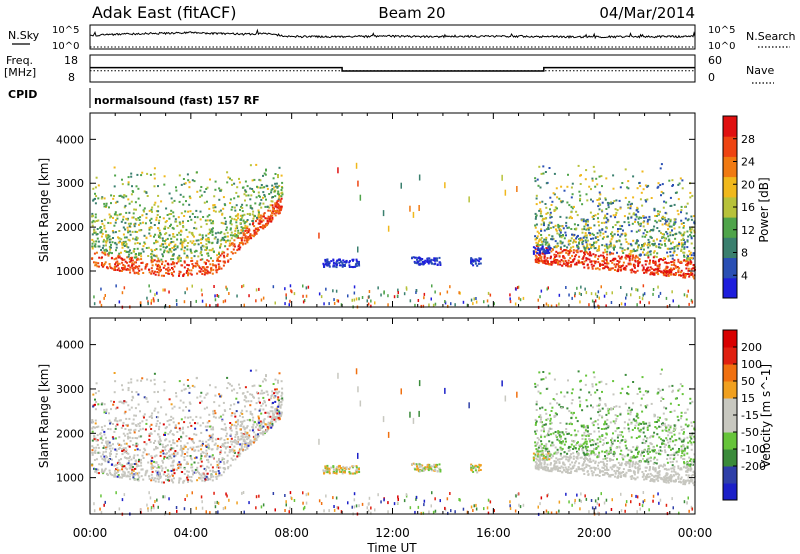 The height and width of the screenshot is (554, 800). What do you see at coordinates (70, 183) in the screenshot?
I see `y-tick-label: 3000` at bounding box center [70, 183].